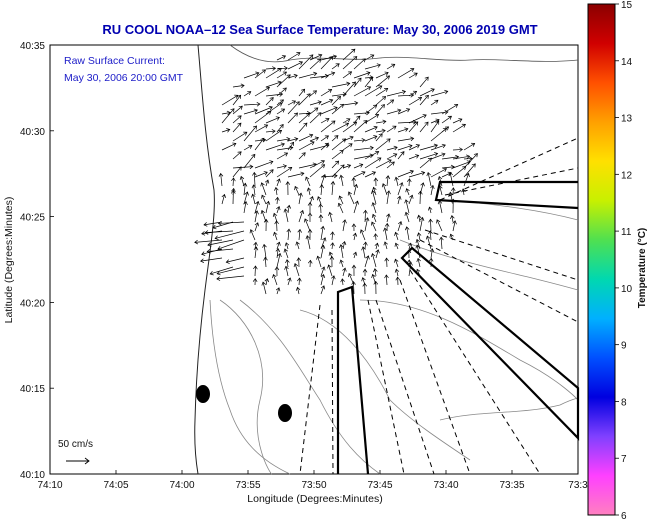 The height and width of the screenshot is (519, 651). What do you see at coordinates (601, 259) in the screenshot?
I see `colorbar` at bounding box center [601, 259].